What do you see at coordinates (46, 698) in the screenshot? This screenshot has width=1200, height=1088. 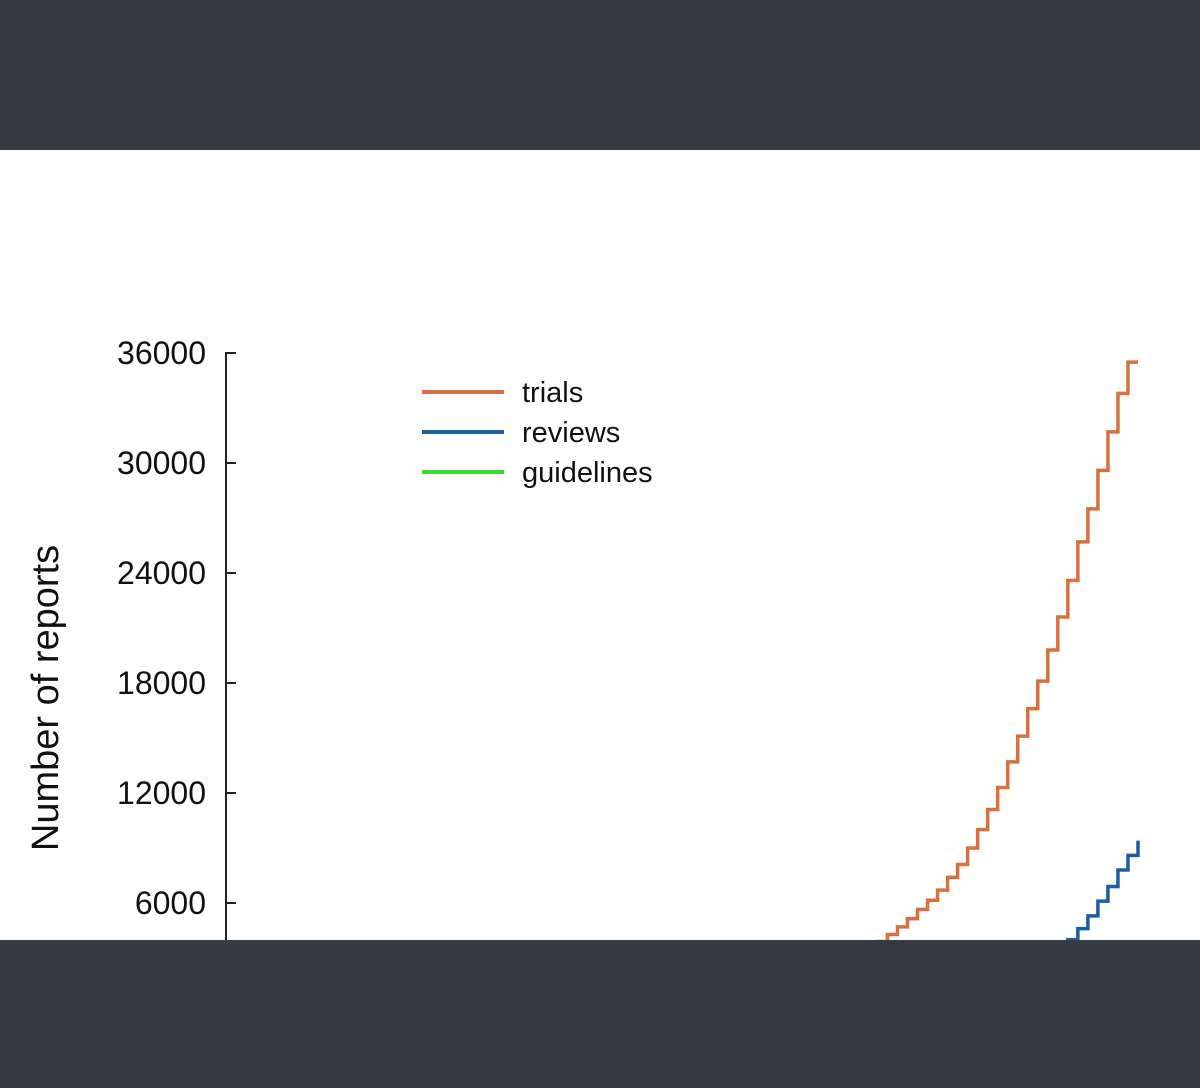 I see `y-axis-title: Number of reports` at bounding box center [46, 698].